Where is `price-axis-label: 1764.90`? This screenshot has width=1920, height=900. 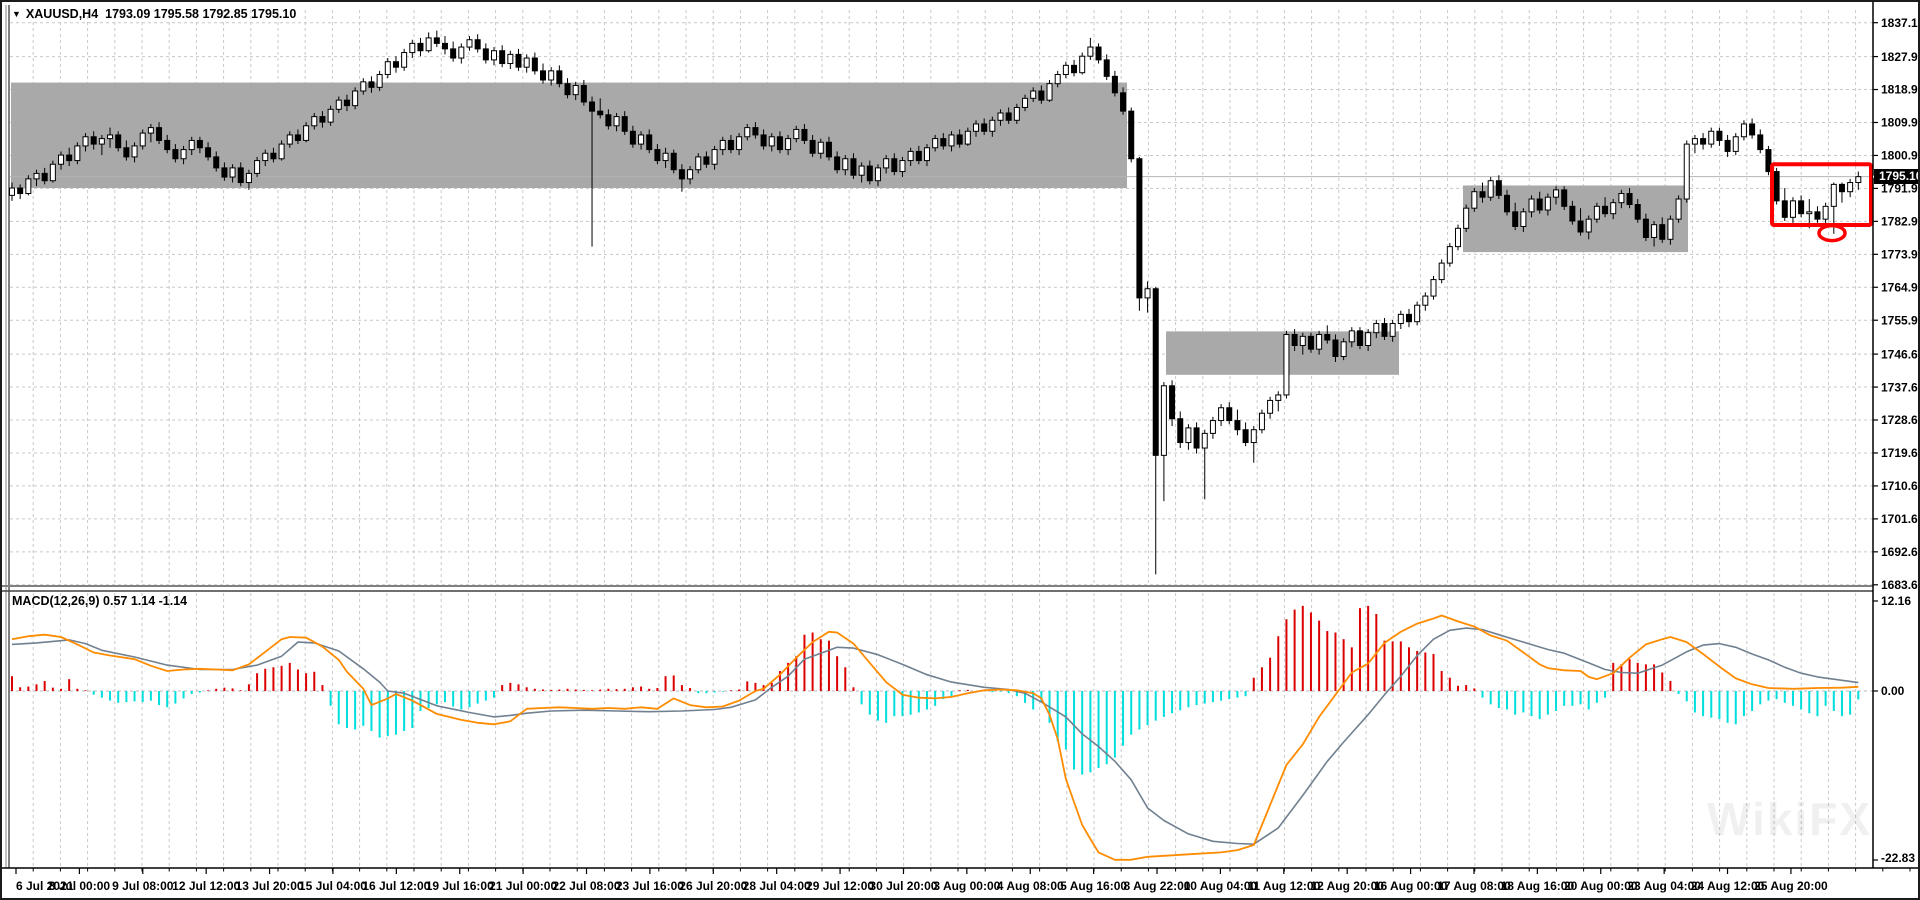
price-axis-label: 1764.90 is located at coordinates (1900, 287).